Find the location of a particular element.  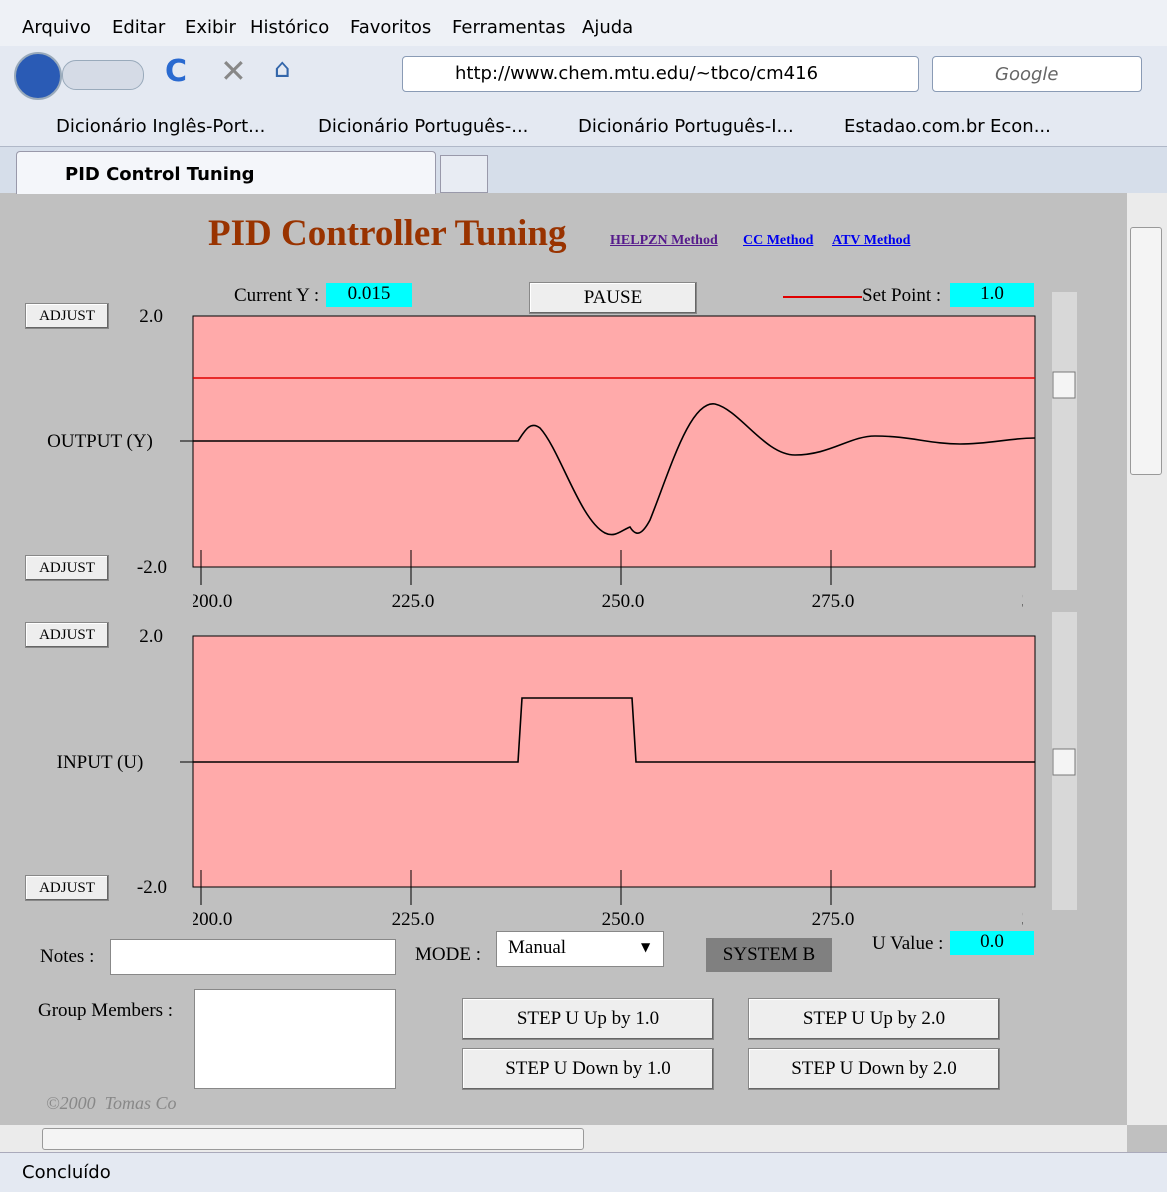

chart-label: INPUT (U) is located at coordinates (100, 762).